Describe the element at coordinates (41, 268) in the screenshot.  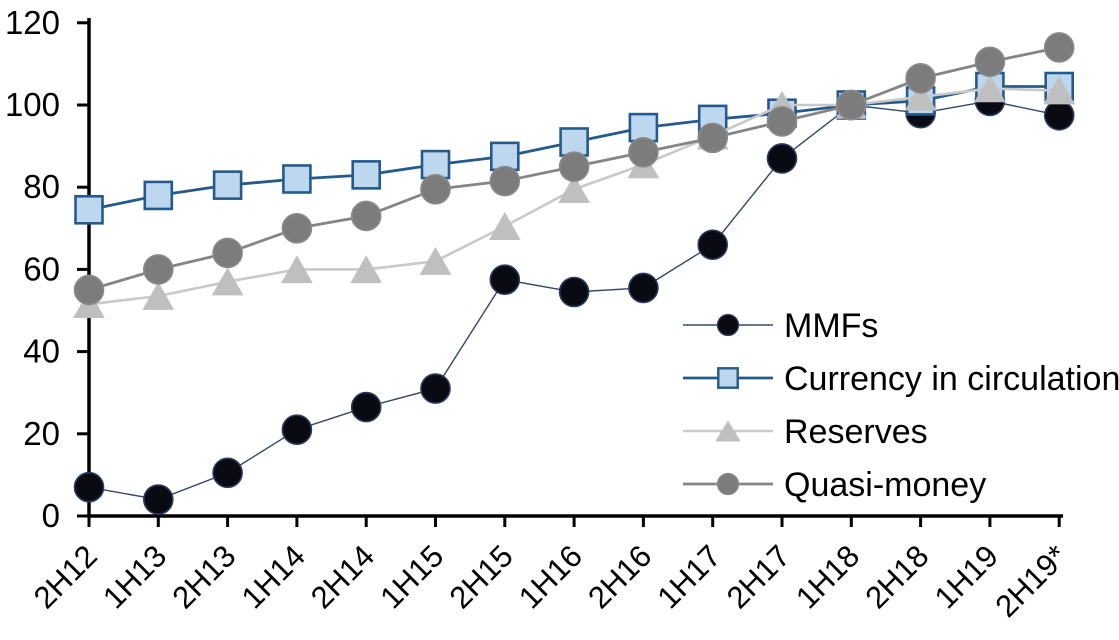
I see `y-tick-label: 60` at that location.